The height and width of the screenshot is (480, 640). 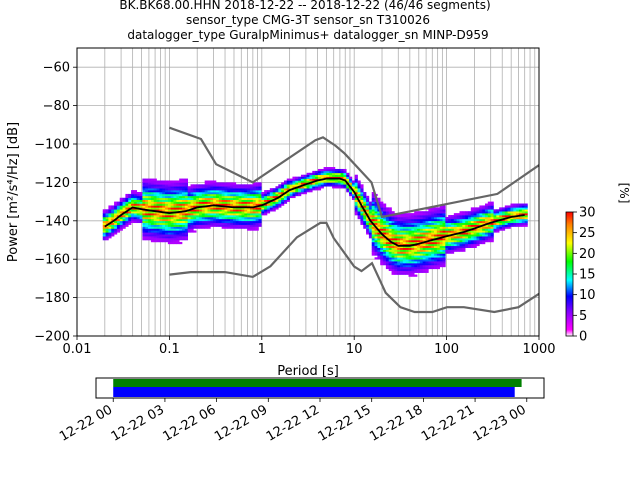 What do you see at coordinates (138, 423) in the screenshot?
I see `timeline-tick-label: 12-22 03` at bounding box center [138, 423].